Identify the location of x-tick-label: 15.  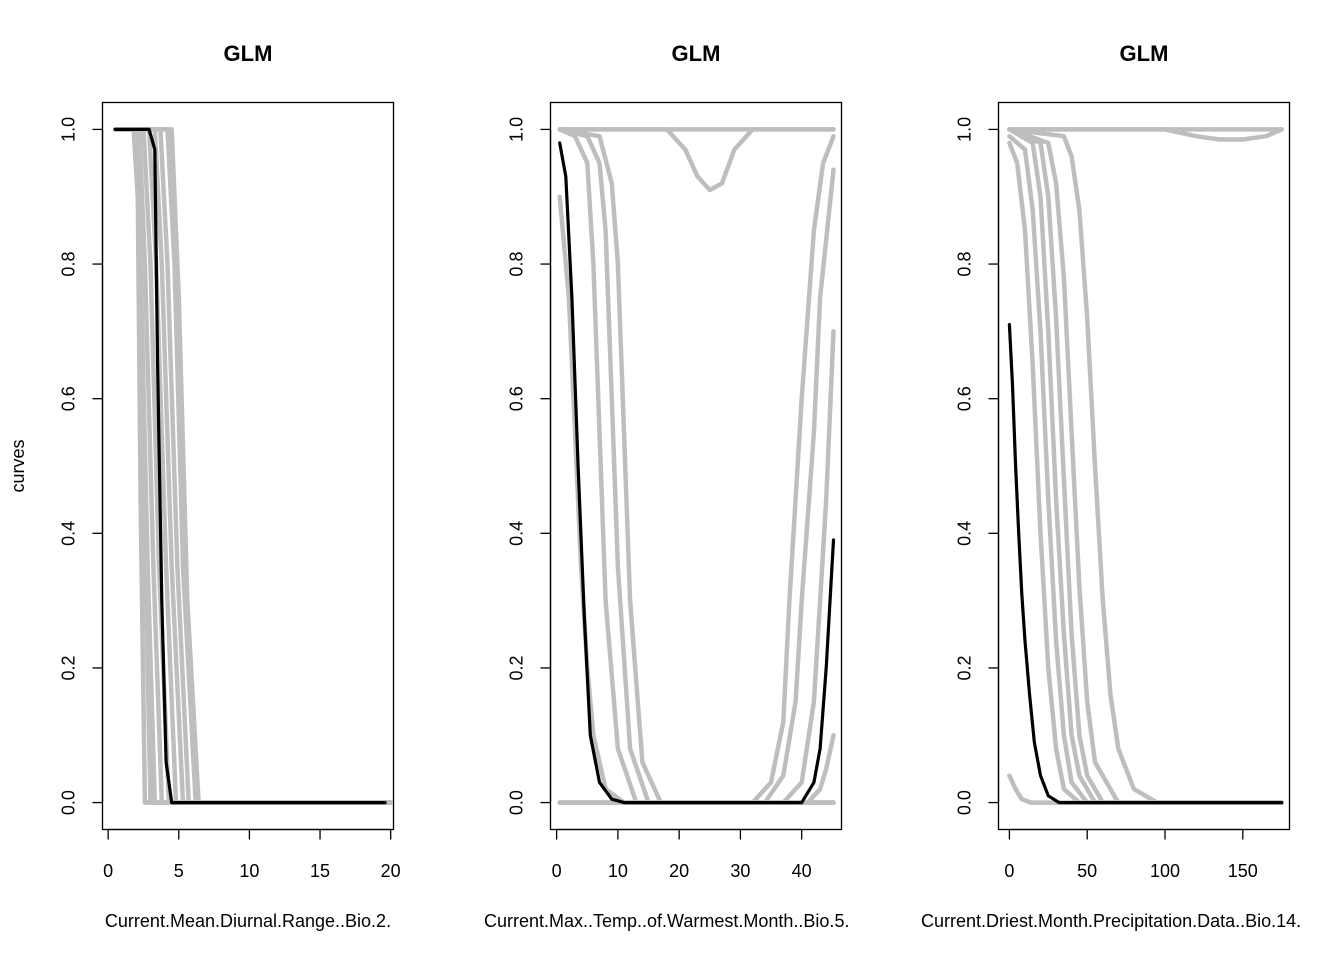
(320, 871).